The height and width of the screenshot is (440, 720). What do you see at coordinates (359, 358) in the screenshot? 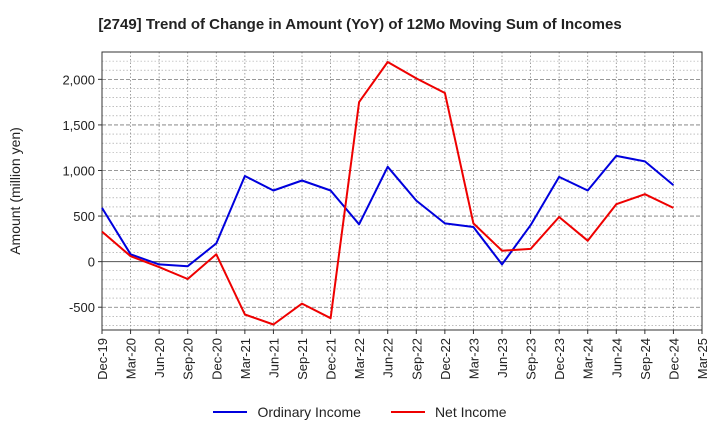
I see `x-tick-label: Mar-22` at bounding box center [359, 358].